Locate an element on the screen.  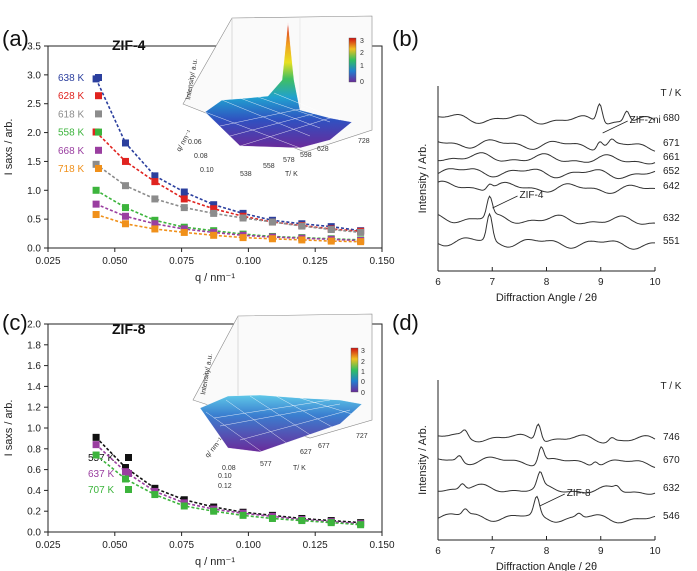
y-tick-label: 0.0 is located at coordinates (34, 249).